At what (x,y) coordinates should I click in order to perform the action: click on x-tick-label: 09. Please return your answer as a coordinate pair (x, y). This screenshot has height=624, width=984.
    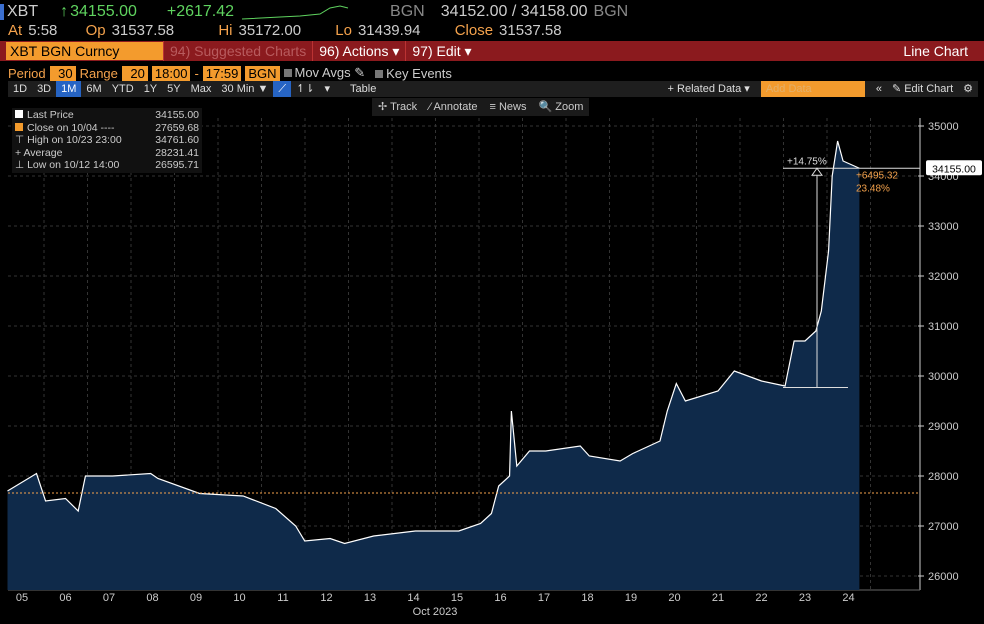
    Looking at the image, I should click on (196, 598).